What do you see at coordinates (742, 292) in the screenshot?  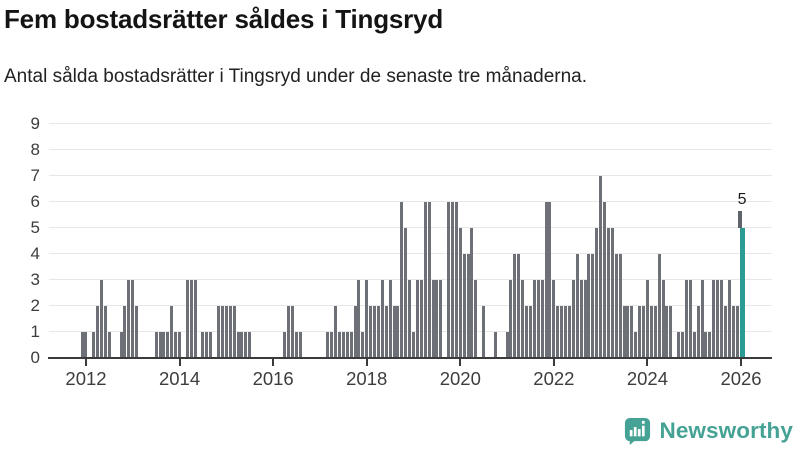 I see `highlighted-bar` at bounding box center [742, 292].